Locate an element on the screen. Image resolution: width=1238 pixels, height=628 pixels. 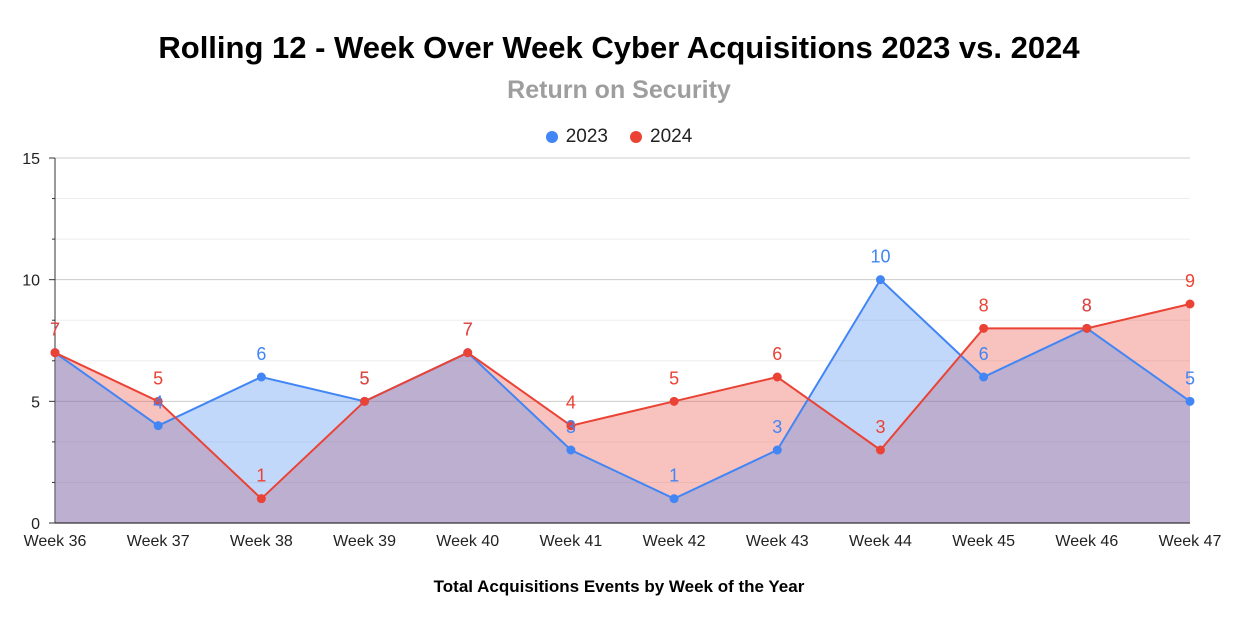
data-label-2024: 9 is located at coordinates (1190, 281).